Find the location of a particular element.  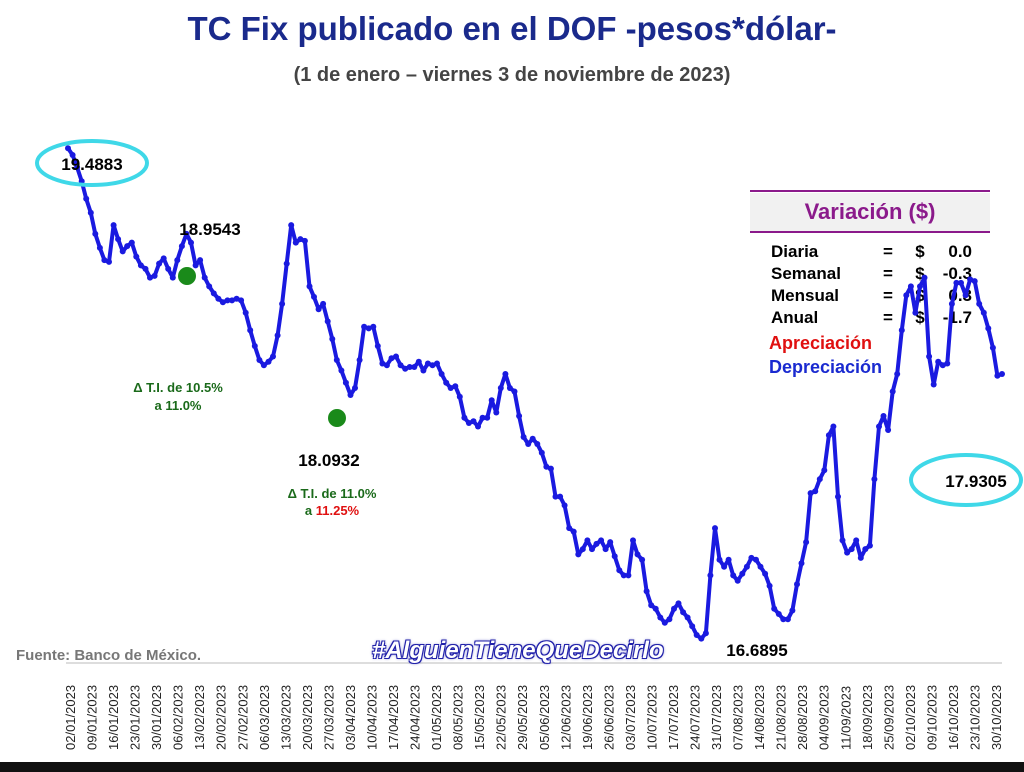

x-tick-label: 22/05/2023 is located at coordinates (501, 717).